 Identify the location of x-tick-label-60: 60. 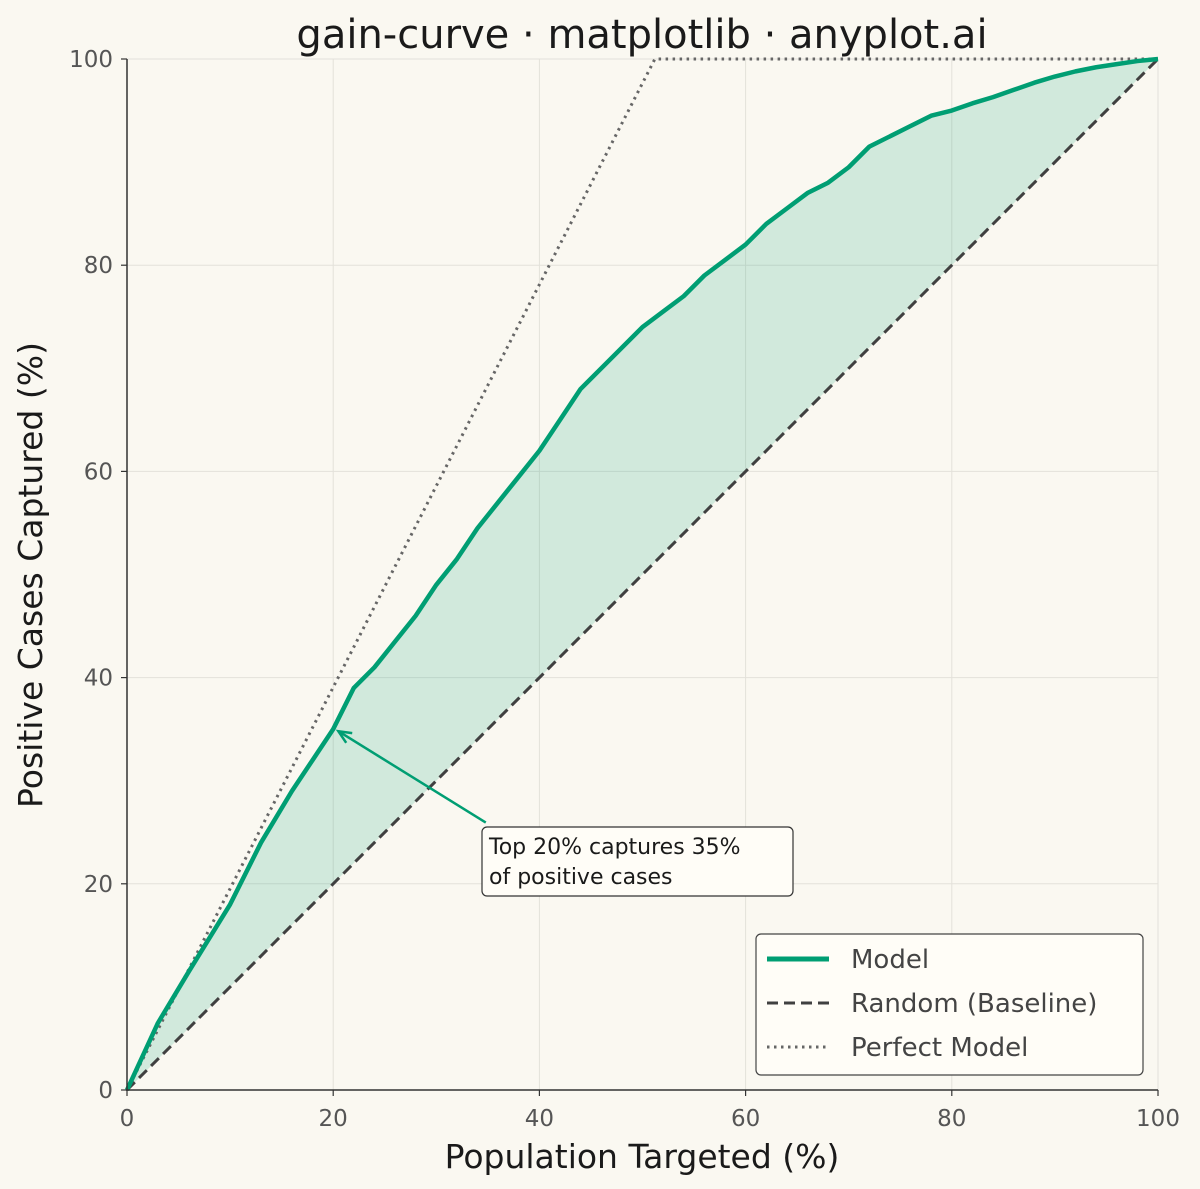
(745, 1119).